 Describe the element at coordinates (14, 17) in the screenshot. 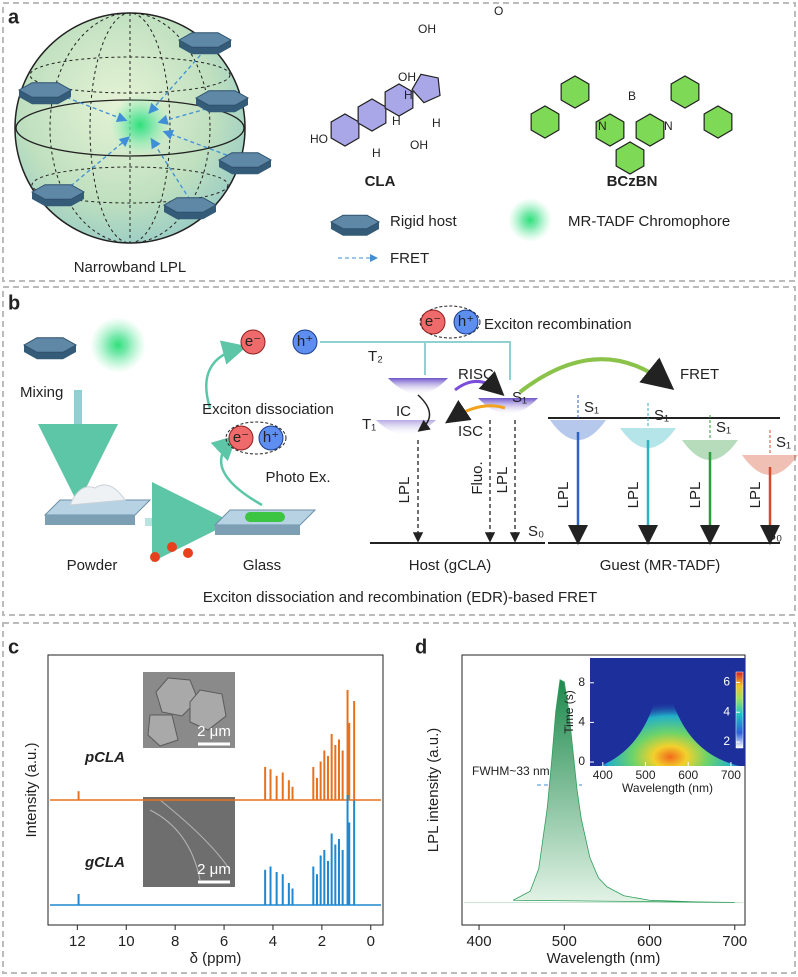

I see `panel-label: a` at that location.